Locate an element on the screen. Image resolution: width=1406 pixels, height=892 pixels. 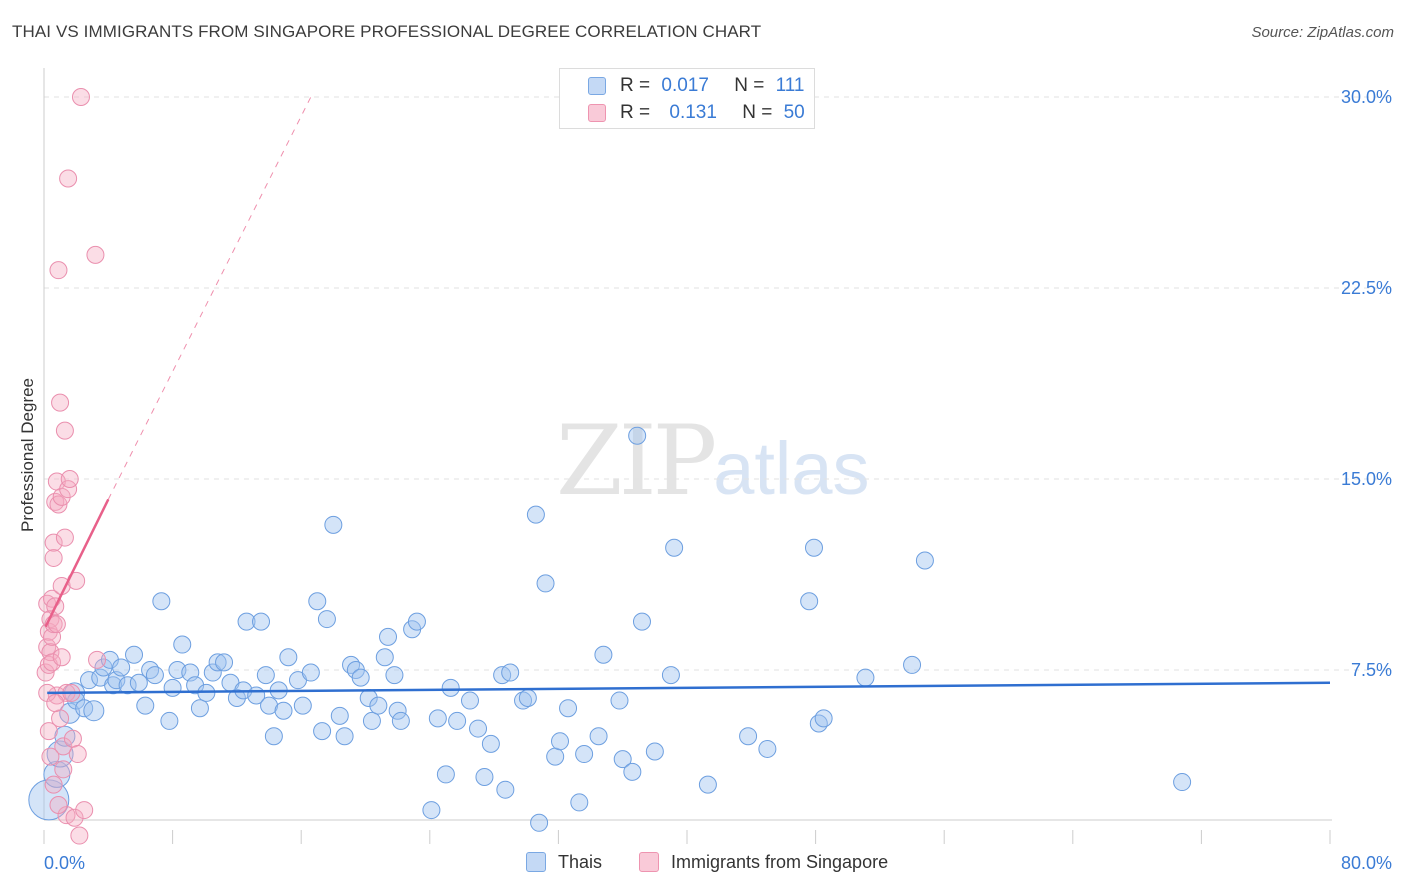
x-tick-label-max: 80.0% is located at coordinates (1366, 863).